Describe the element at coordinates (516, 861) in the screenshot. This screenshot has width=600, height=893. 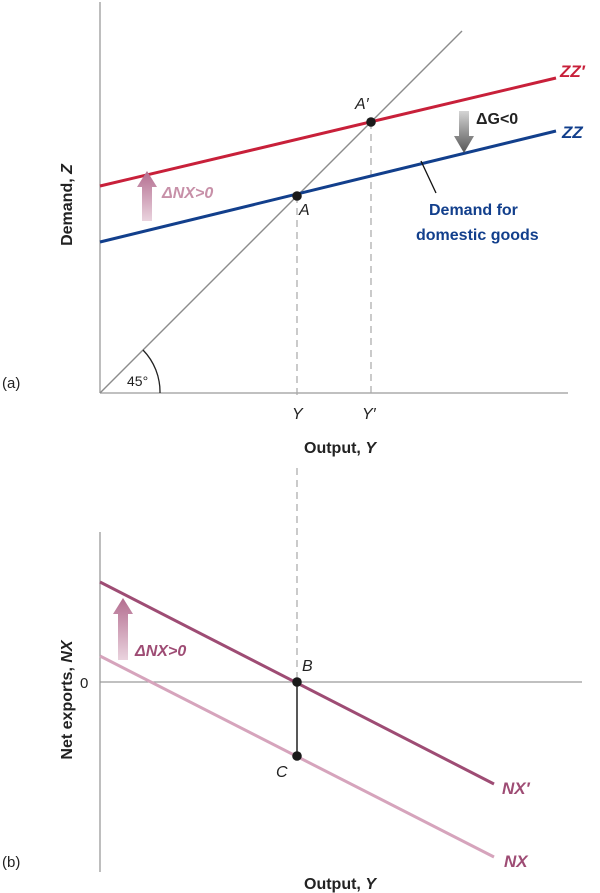
I see `nx-label: NX` at that location.